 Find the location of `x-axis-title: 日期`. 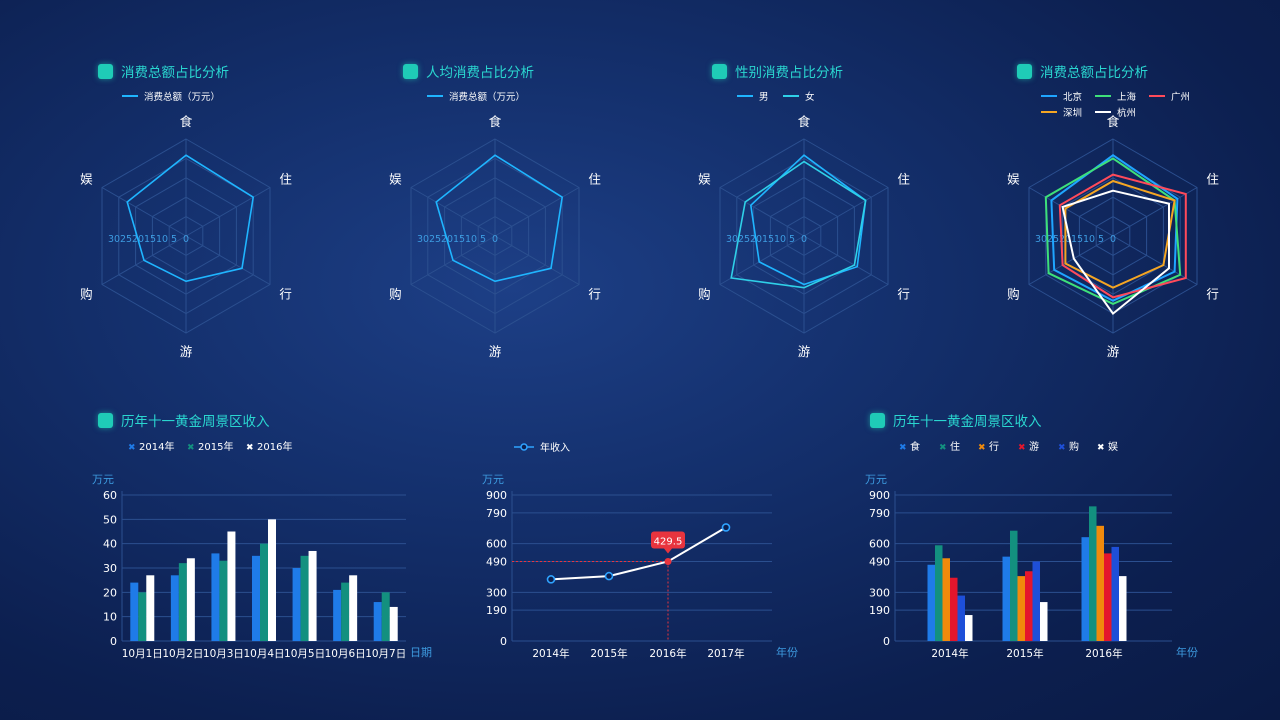

x-axis-title: 日期 is located at coordinates (421, 652).